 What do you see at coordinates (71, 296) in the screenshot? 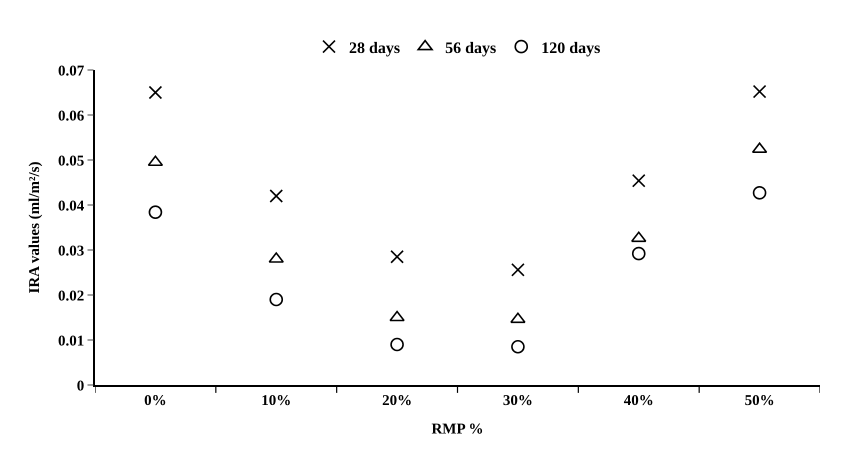
I see `y-tick-label: 0.02` at bounding box center [71, 296].